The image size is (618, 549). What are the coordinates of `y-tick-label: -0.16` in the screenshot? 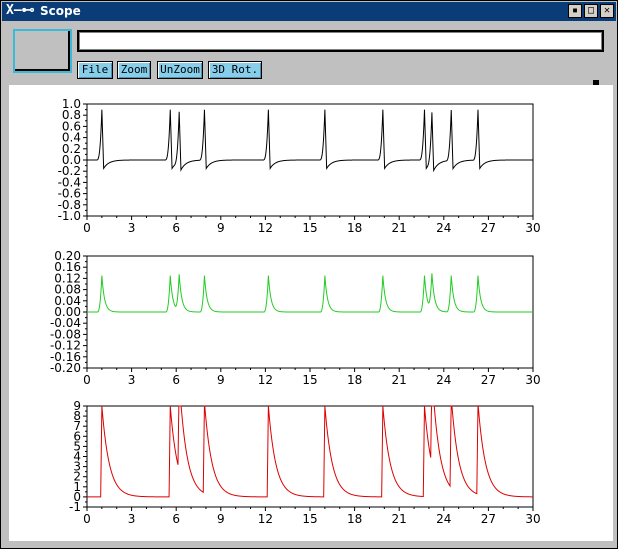 It's located at (65, 357).